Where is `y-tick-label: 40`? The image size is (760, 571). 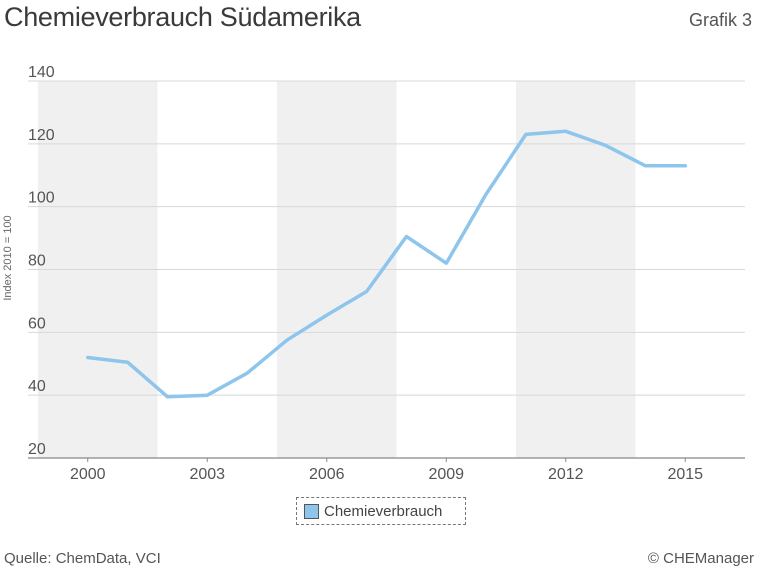
y-tick-label: 40 is located at coordinates (37, 386).